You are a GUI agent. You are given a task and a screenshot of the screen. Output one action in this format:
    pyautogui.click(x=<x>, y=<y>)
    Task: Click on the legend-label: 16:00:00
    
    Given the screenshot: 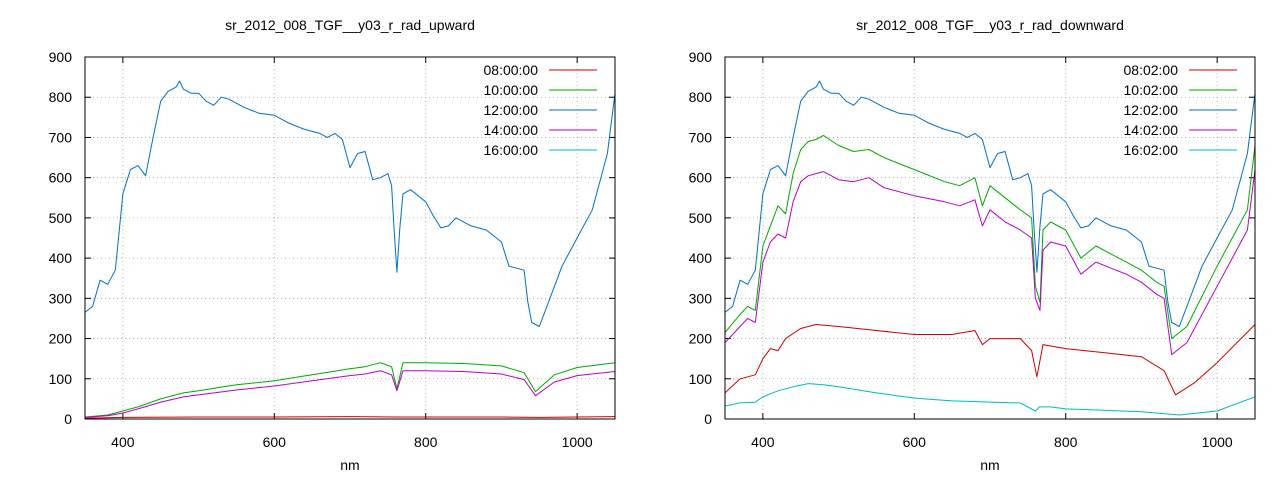 What is the action you would take?
    pyautogui.click(x=511, y=150)
    